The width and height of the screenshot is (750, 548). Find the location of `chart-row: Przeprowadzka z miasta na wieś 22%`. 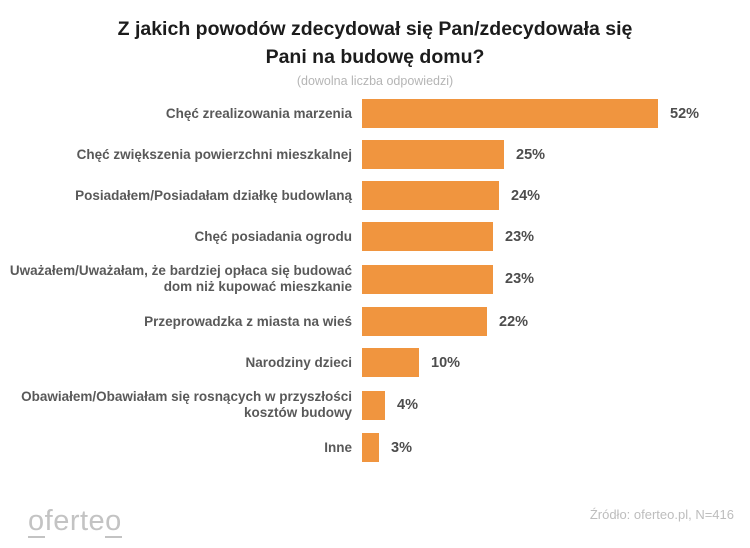

chart-row: Przeprowadzka z miasta na wieś 22% is located at coordinates (375, 321).